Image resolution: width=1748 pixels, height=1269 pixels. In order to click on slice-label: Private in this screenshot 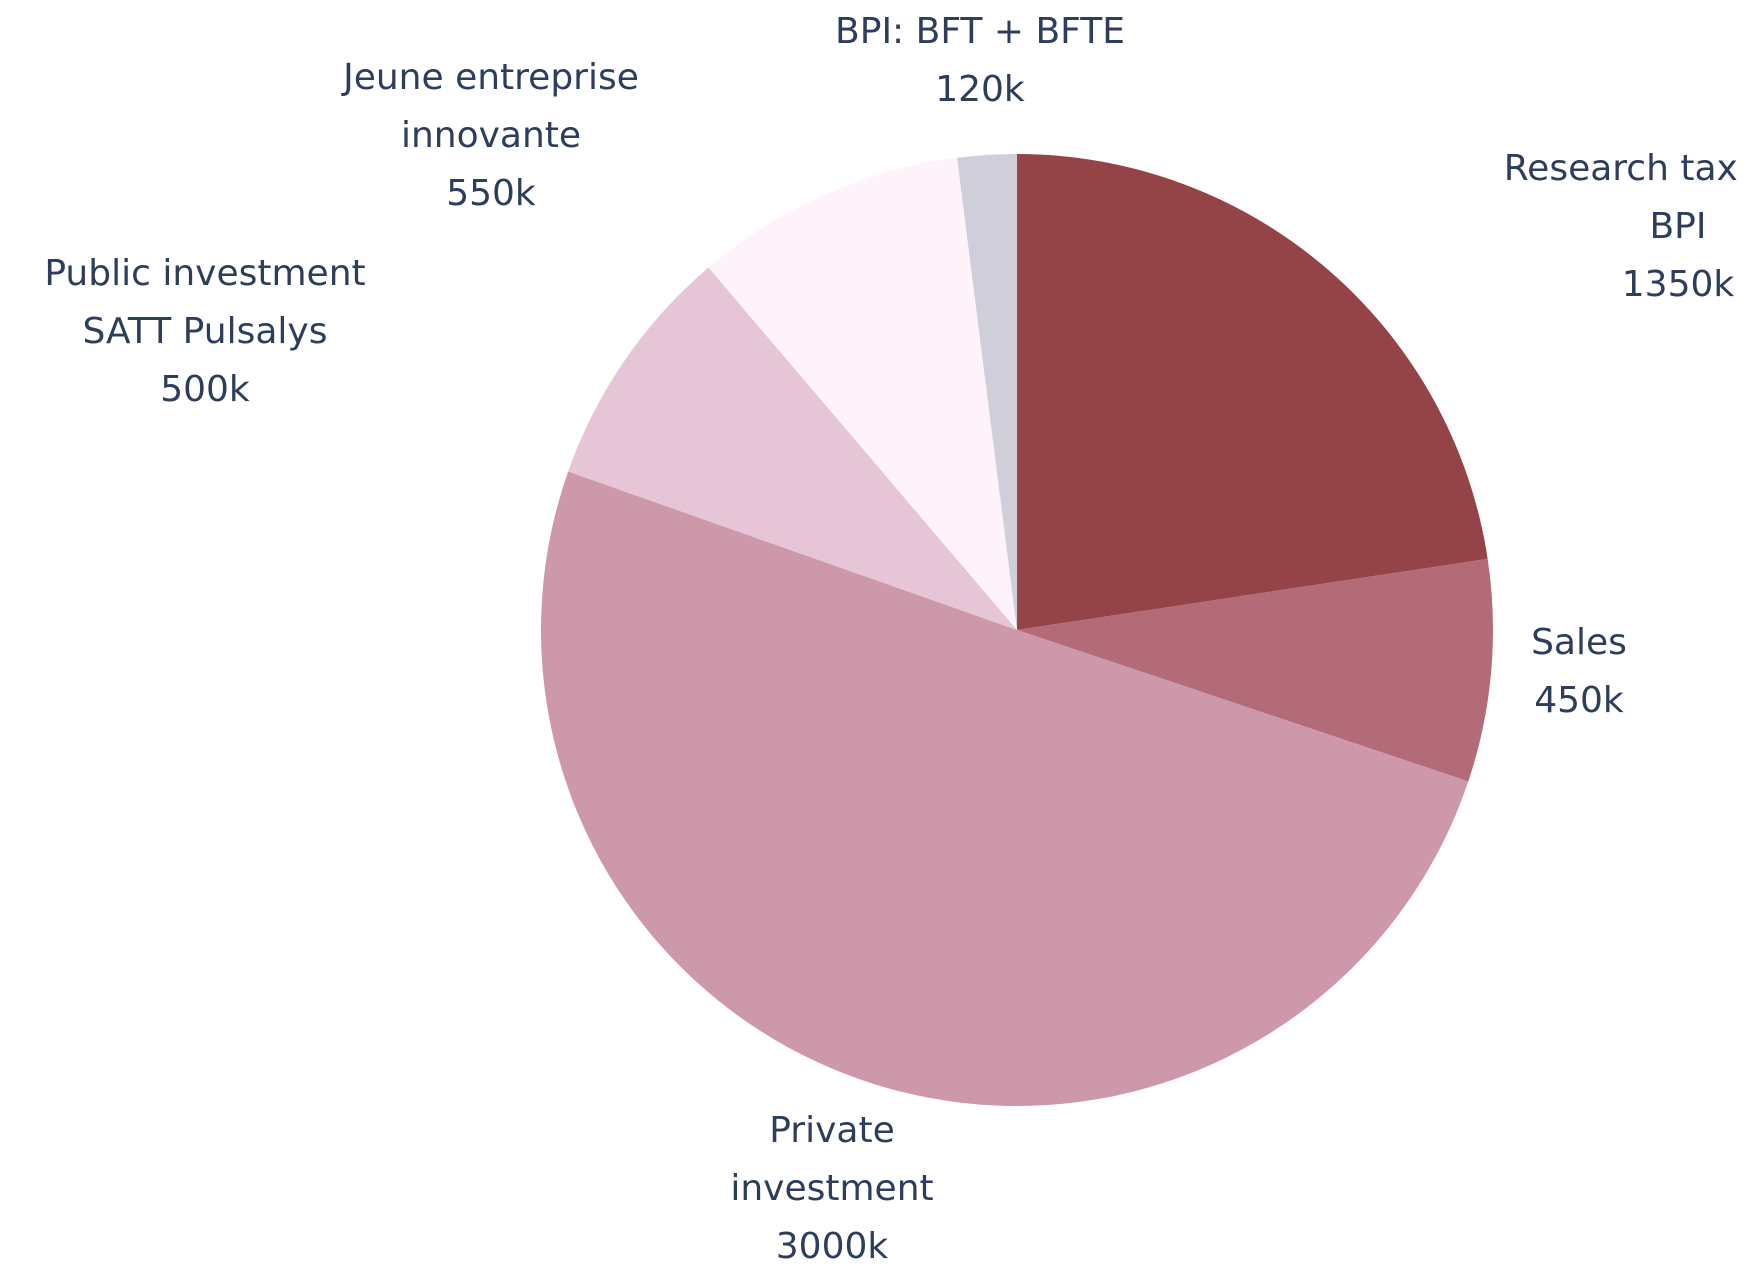, I will do `click(832, 1130)`.